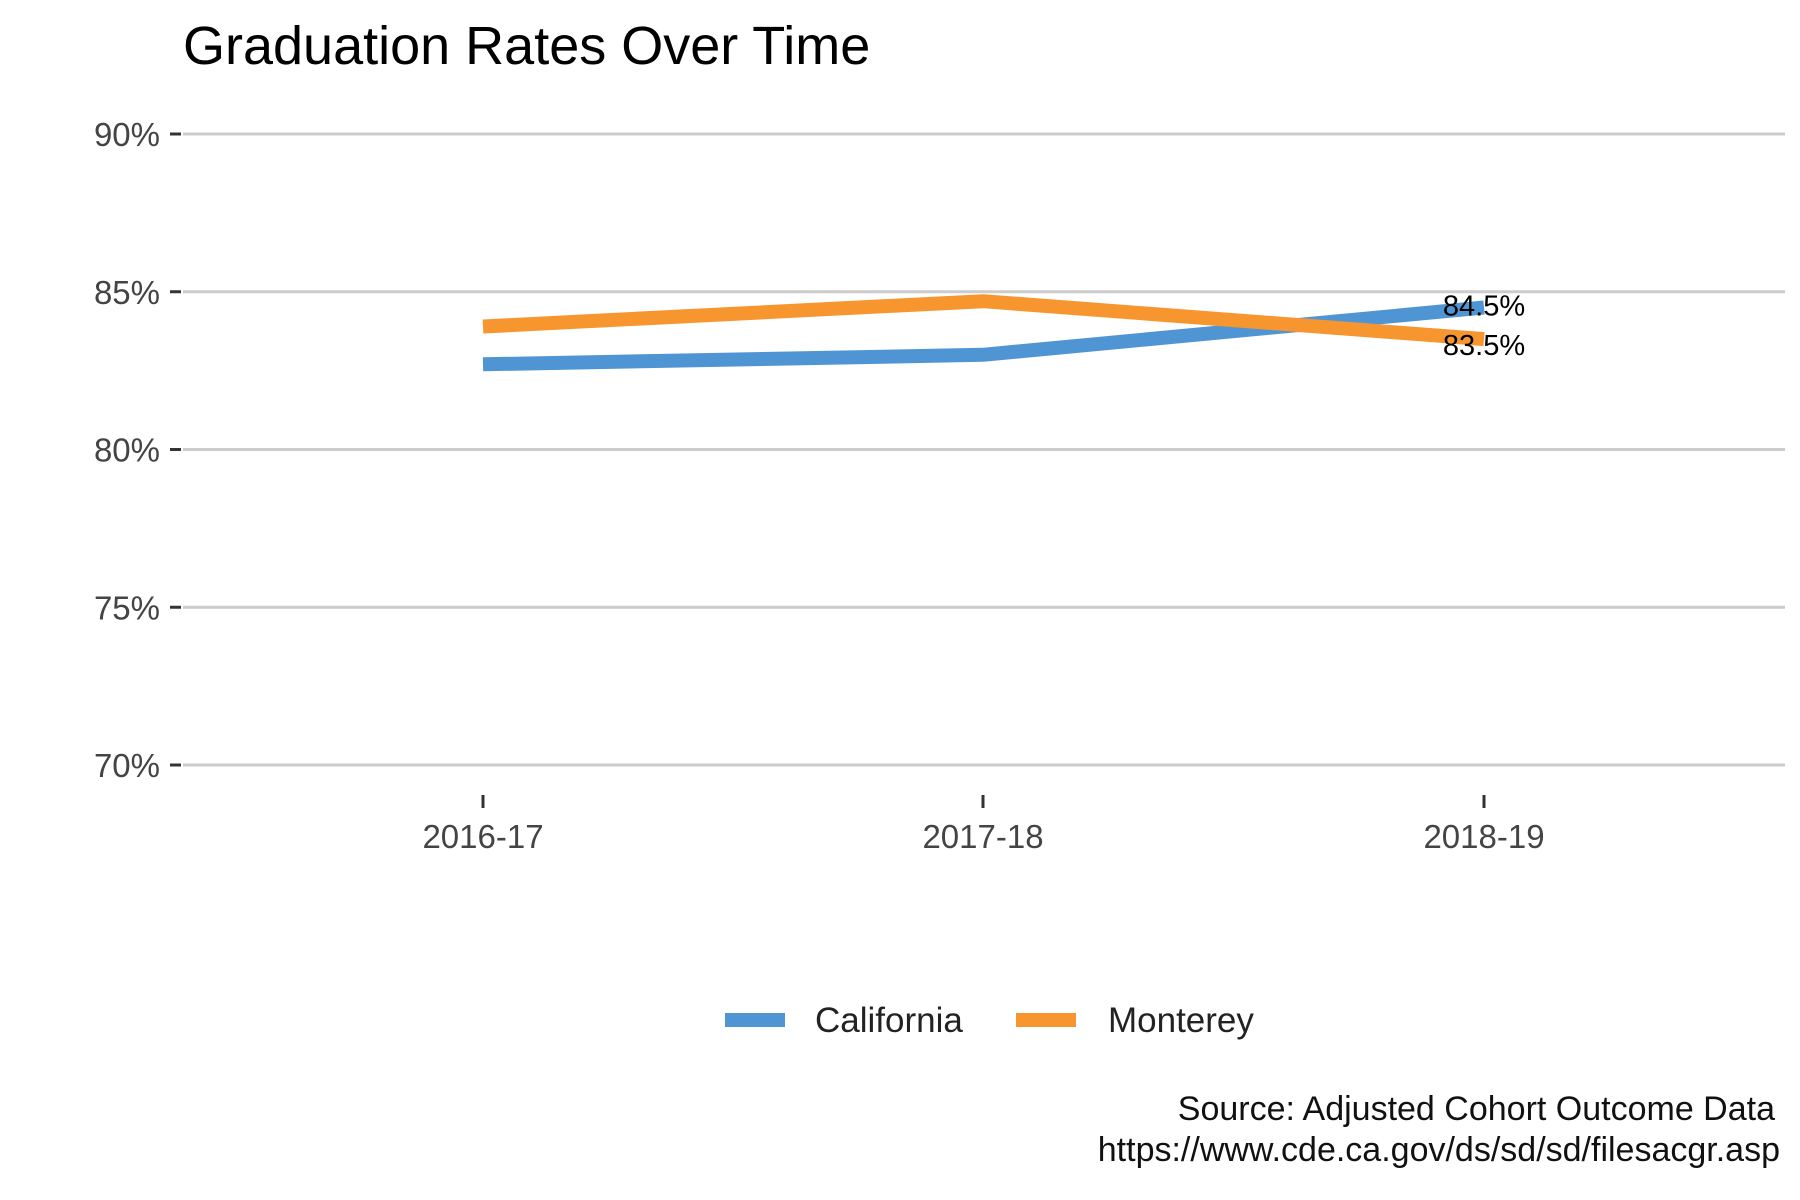 The height and width of the screenshot is (1200, 1800). What do you see at coordinates (526, 46) in the screenshot?
I see `chart-title: Graduation Rates Over Time` at bounding box center [526, 46].